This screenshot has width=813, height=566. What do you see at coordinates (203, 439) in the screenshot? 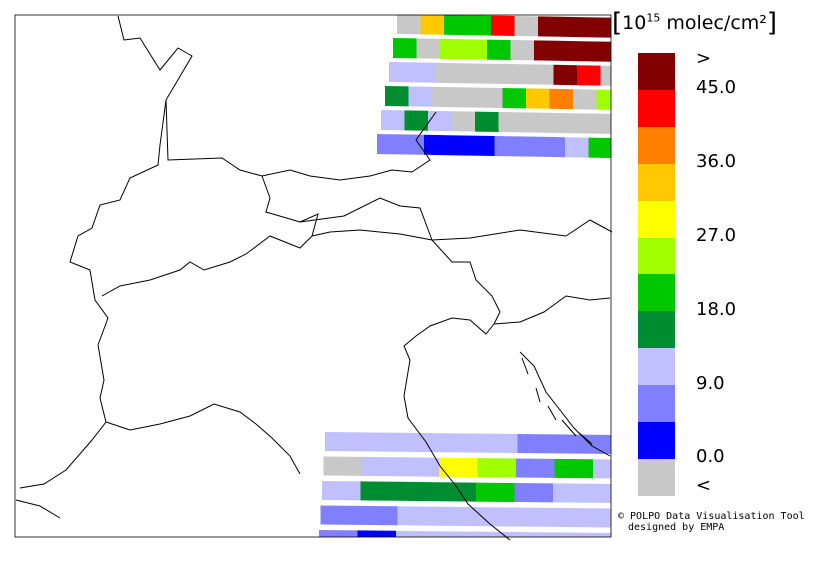
I see `coastline-ligurian` at bounding box center [203, 439].